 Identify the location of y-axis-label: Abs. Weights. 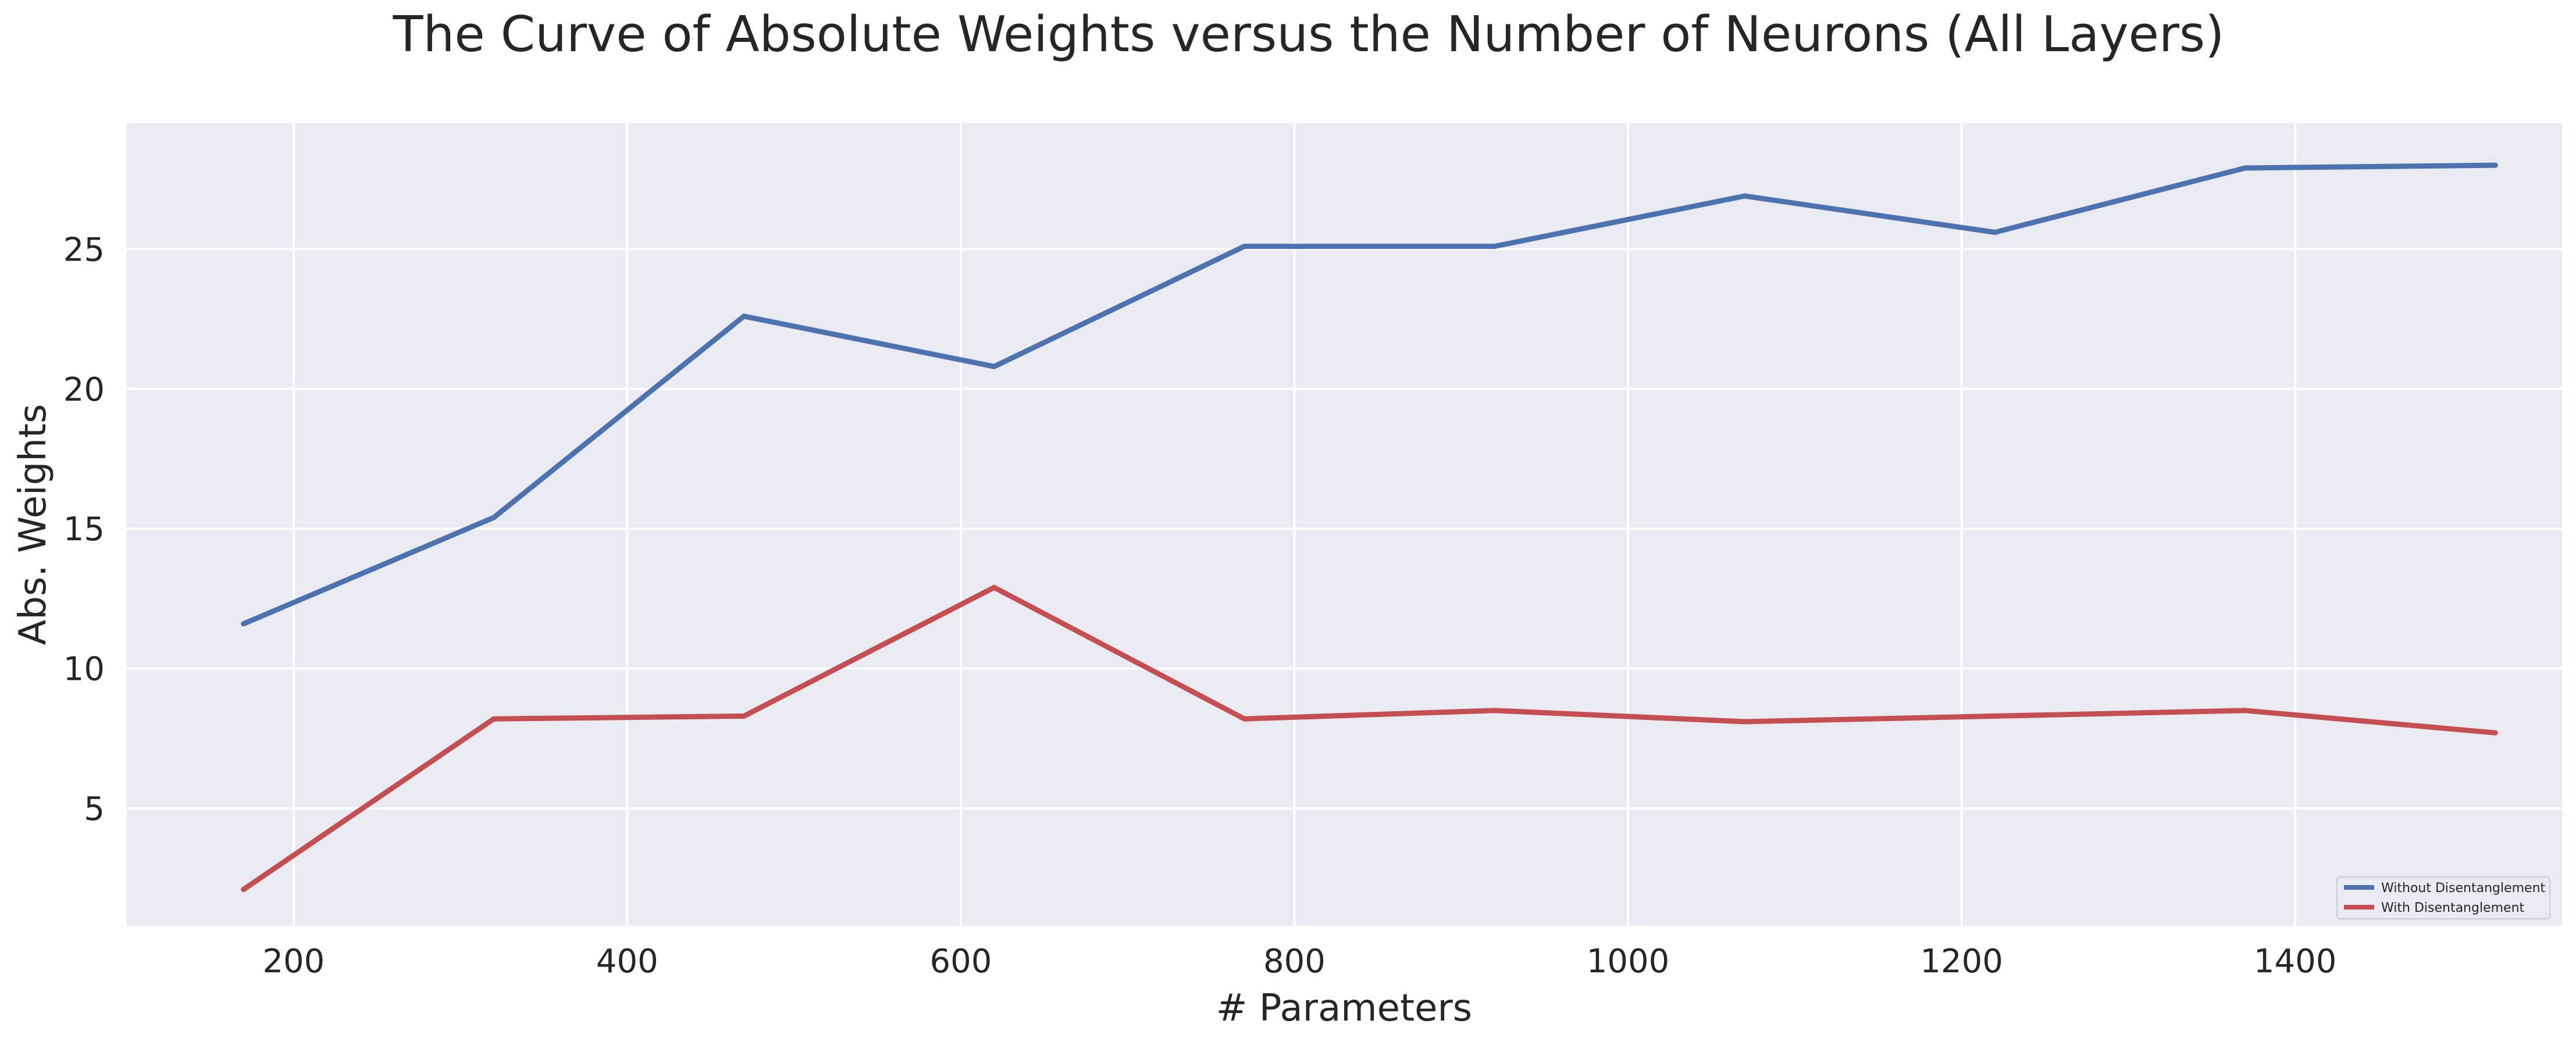
(33, 524).